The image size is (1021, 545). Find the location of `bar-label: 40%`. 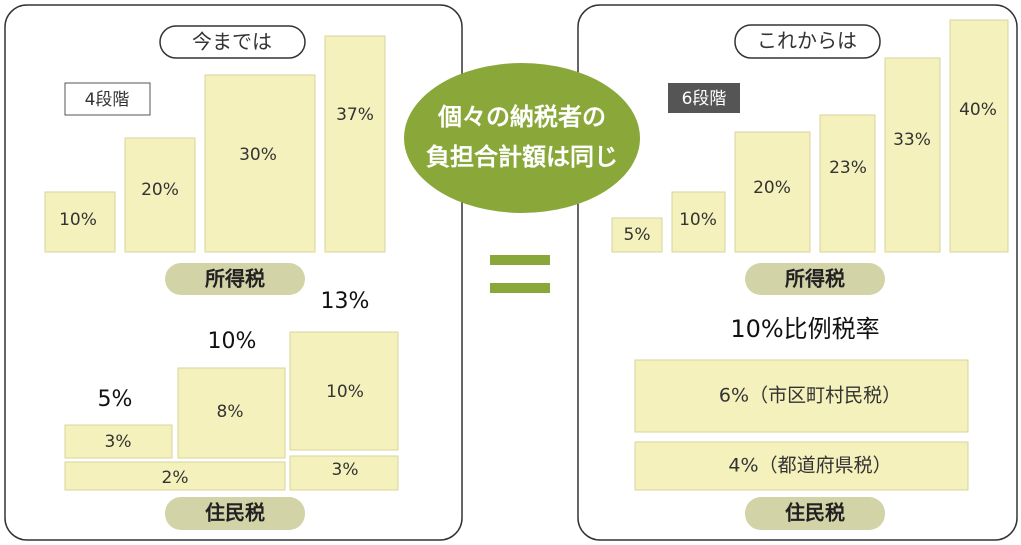

bar-label: 40% is located at coordinates (978, 110).